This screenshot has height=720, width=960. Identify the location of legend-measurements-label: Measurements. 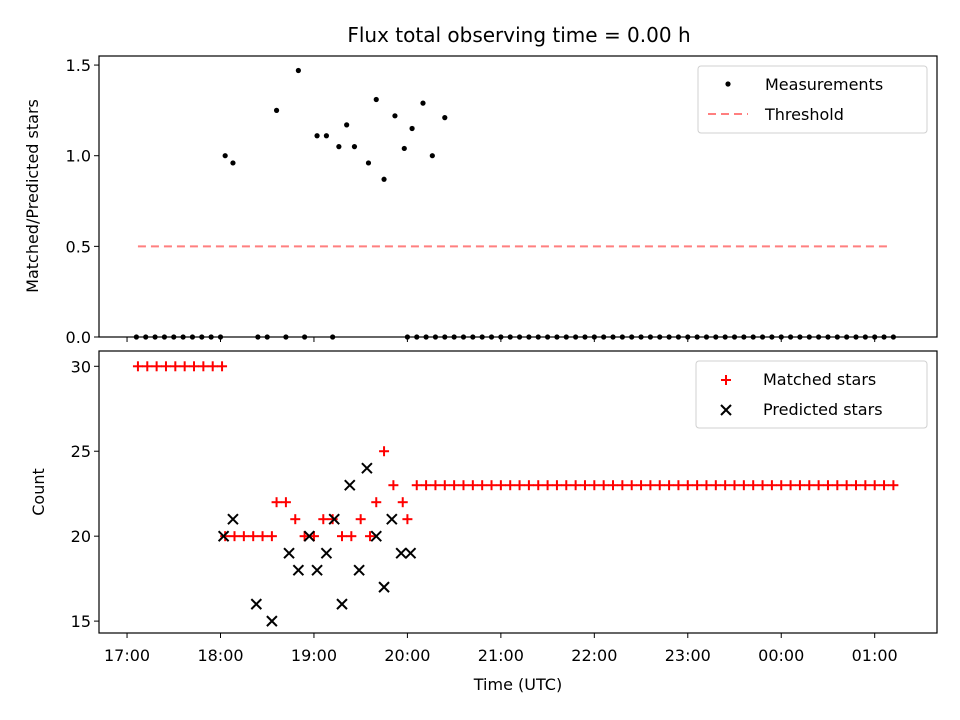
(824, 84).